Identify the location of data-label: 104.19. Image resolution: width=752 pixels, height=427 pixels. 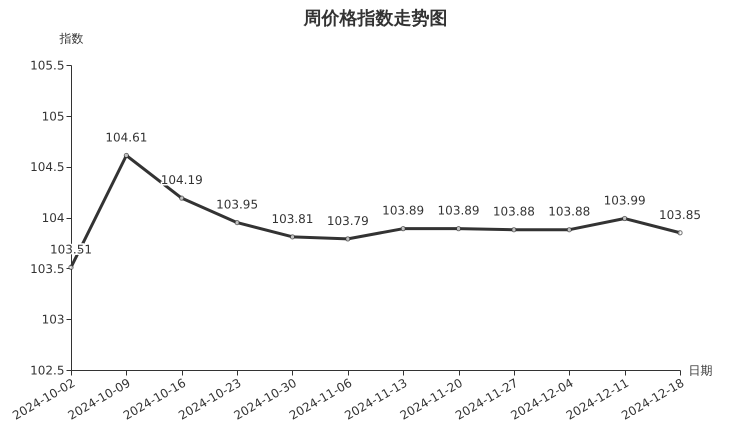
(181, 180).